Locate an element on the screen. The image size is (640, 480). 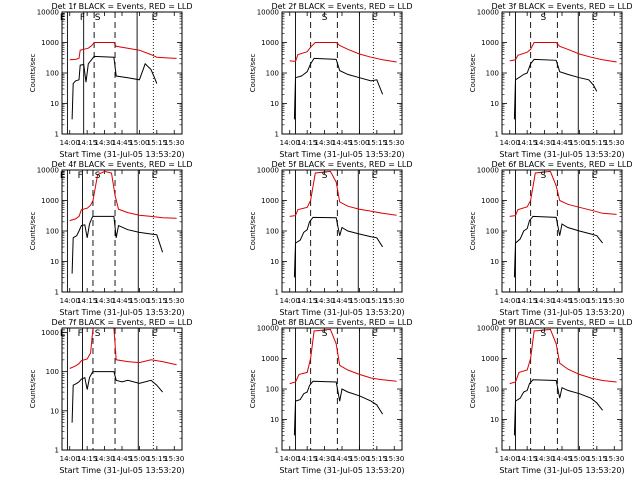
chart-5-x-axis-label: Start Time (31-Jul-05 13:53:20) is located at coordinates (341, 312).